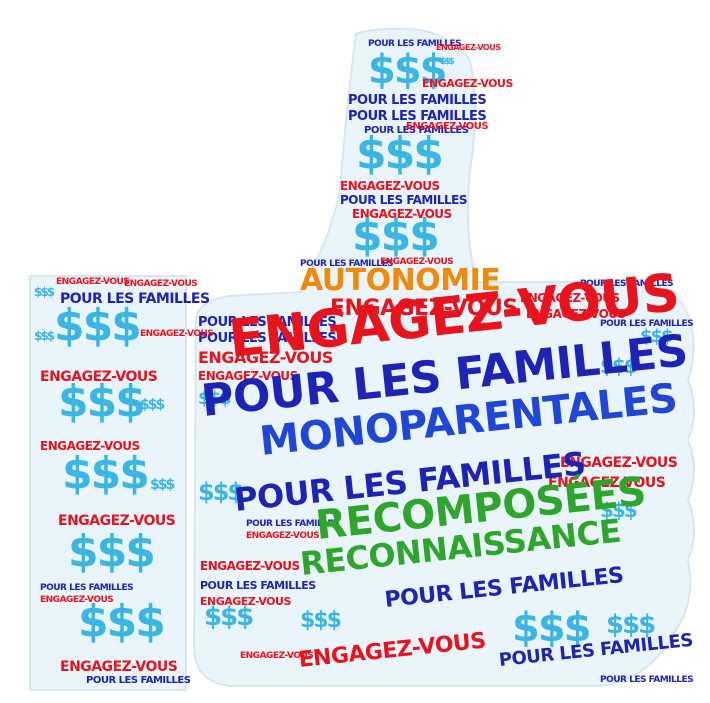 The height and width of the screenshot is (703, 710). Describe the element at coordinates (400, 280) in the screenshot. I see `word-autonomie: AUTONOMIE` at that location.